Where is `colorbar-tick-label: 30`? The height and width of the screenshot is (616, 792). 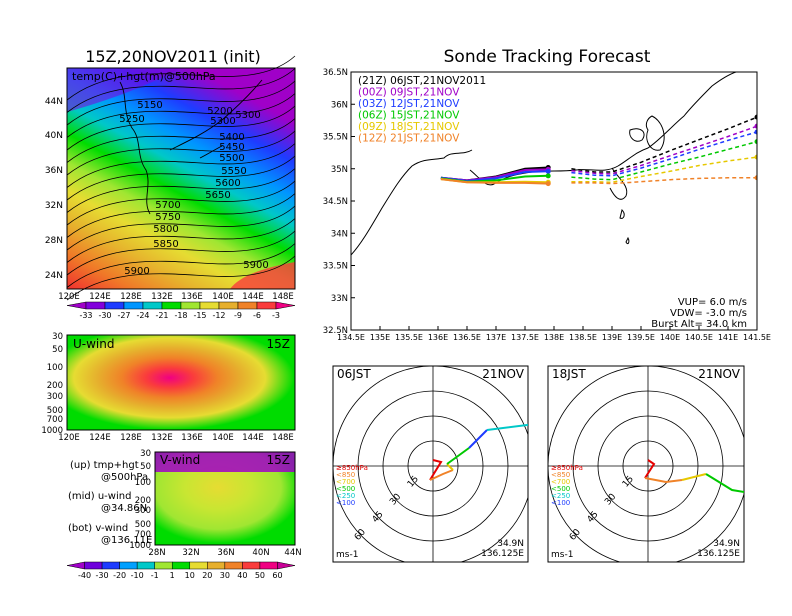 colorbar-tick-label: 30 is located at coordinates (225, 575).